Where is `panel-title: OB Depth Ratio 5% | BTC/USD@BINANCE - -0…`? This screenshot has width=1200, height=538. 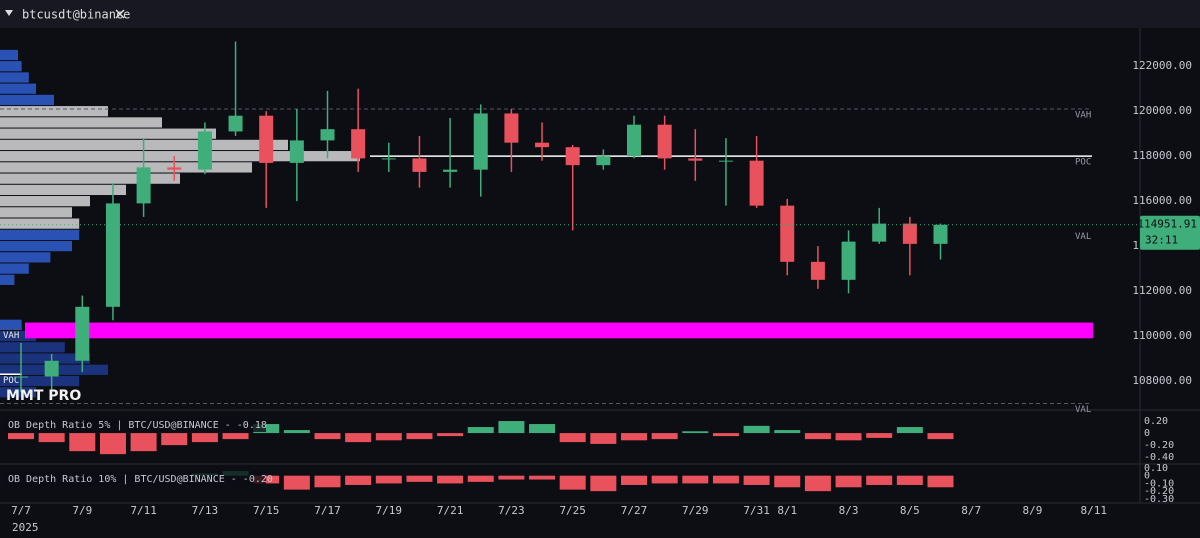 panel-title: OB Depth Ratio 5% | BTC/USD@BINANCE - -0… is located at coordinates (137, 425).